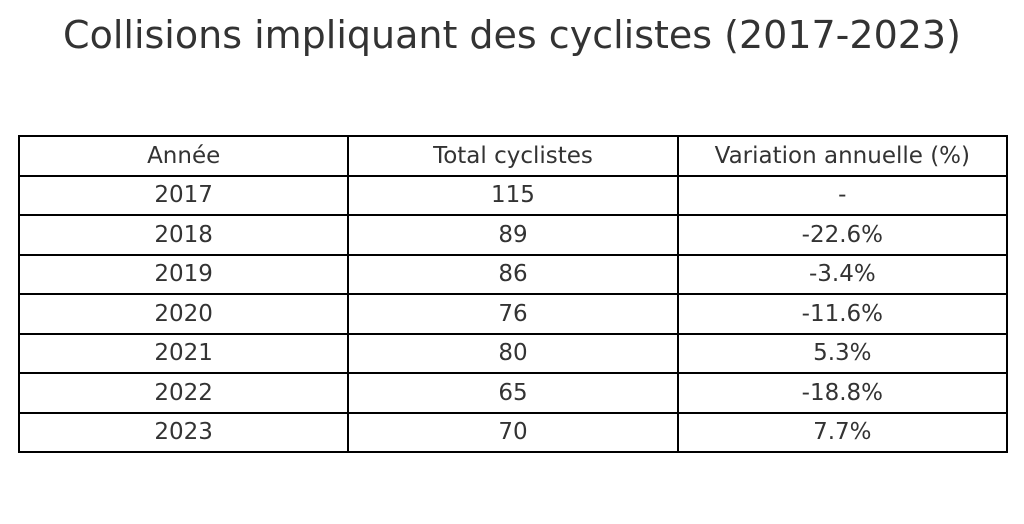  Describe the element at coordinates (183, 393) in the screenshot. I see `cell-year: 2022` at that location.